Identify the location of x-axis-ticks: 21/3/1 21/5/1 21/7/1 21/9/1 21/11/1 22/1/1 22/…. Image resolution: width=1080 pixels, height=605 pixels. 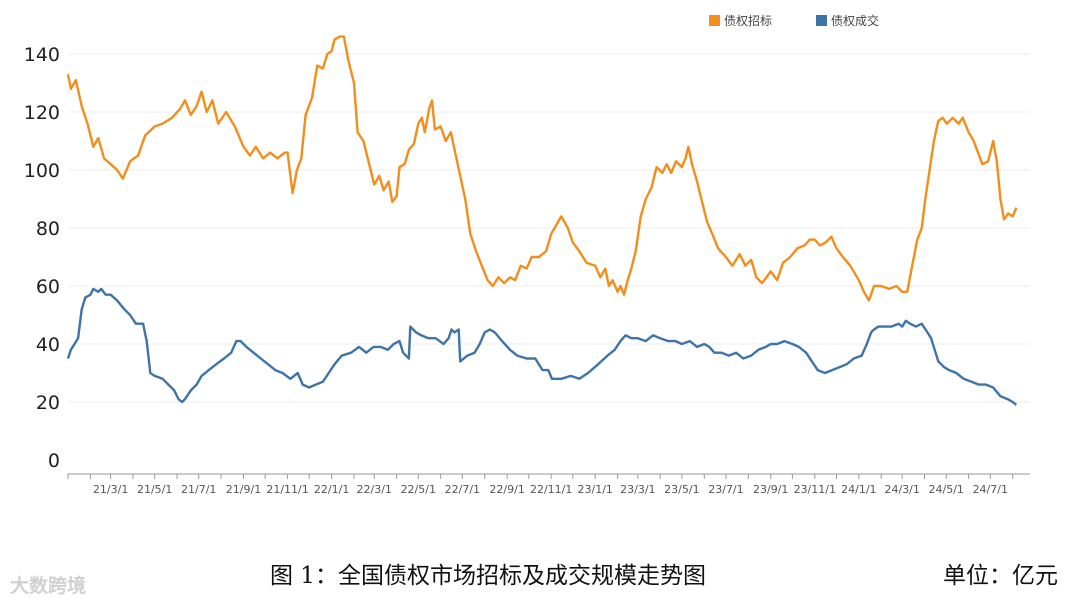
(540, 485).